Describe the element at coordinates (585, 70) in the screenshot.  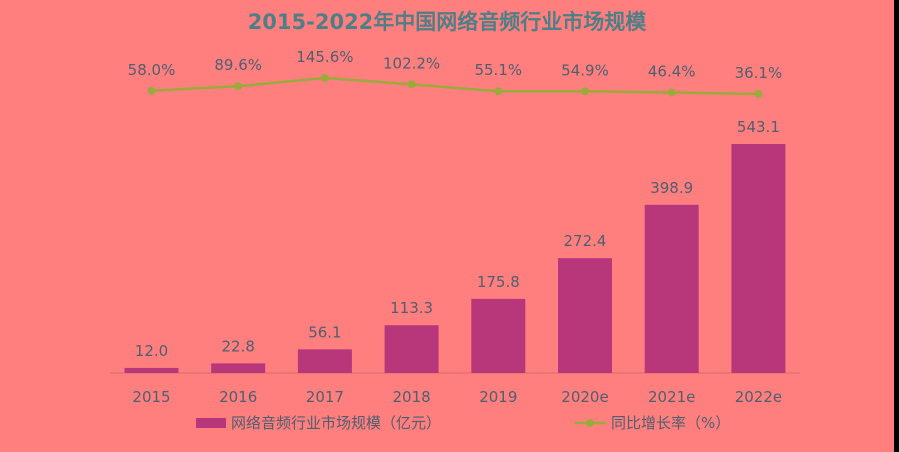
I see `growth-label-2020e: 54.9%` at that location.